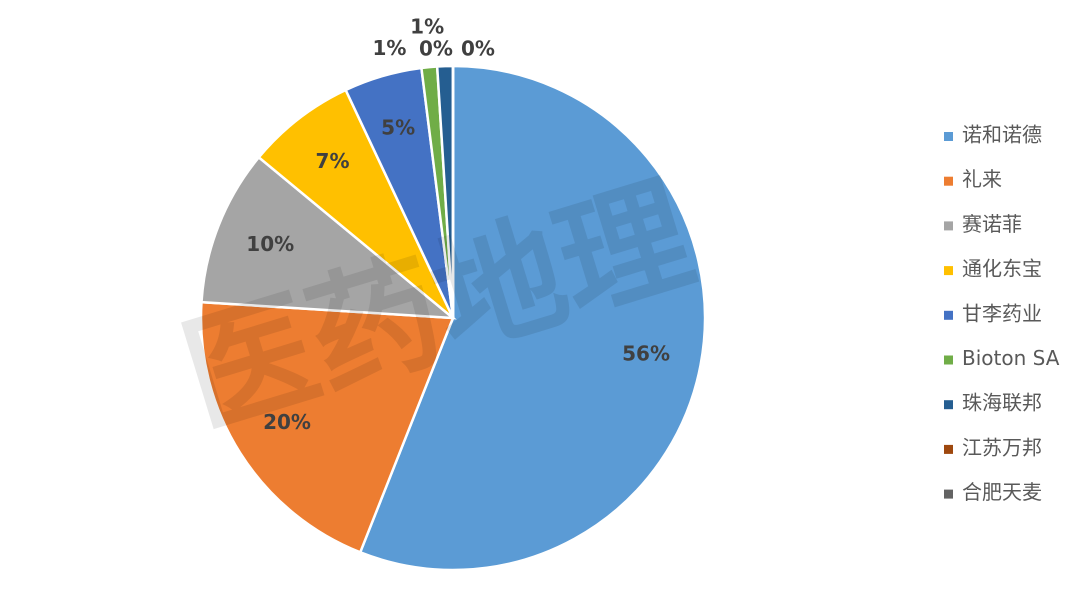 This screenshot has height=602, width=1080. I want to click on legend-label: Bioton SA, so click(1011, 358).